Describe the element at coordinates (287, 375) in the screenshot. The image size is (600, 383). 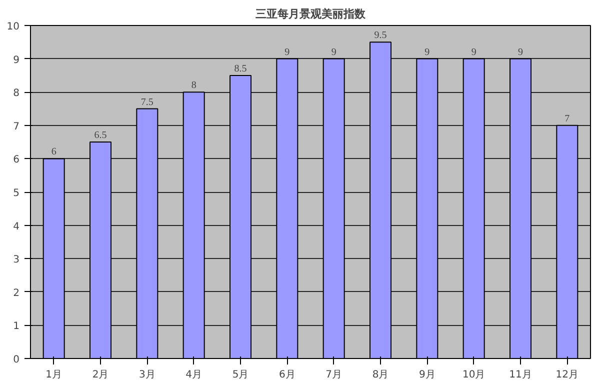
I see `x-tick-label: 6月` at that location.